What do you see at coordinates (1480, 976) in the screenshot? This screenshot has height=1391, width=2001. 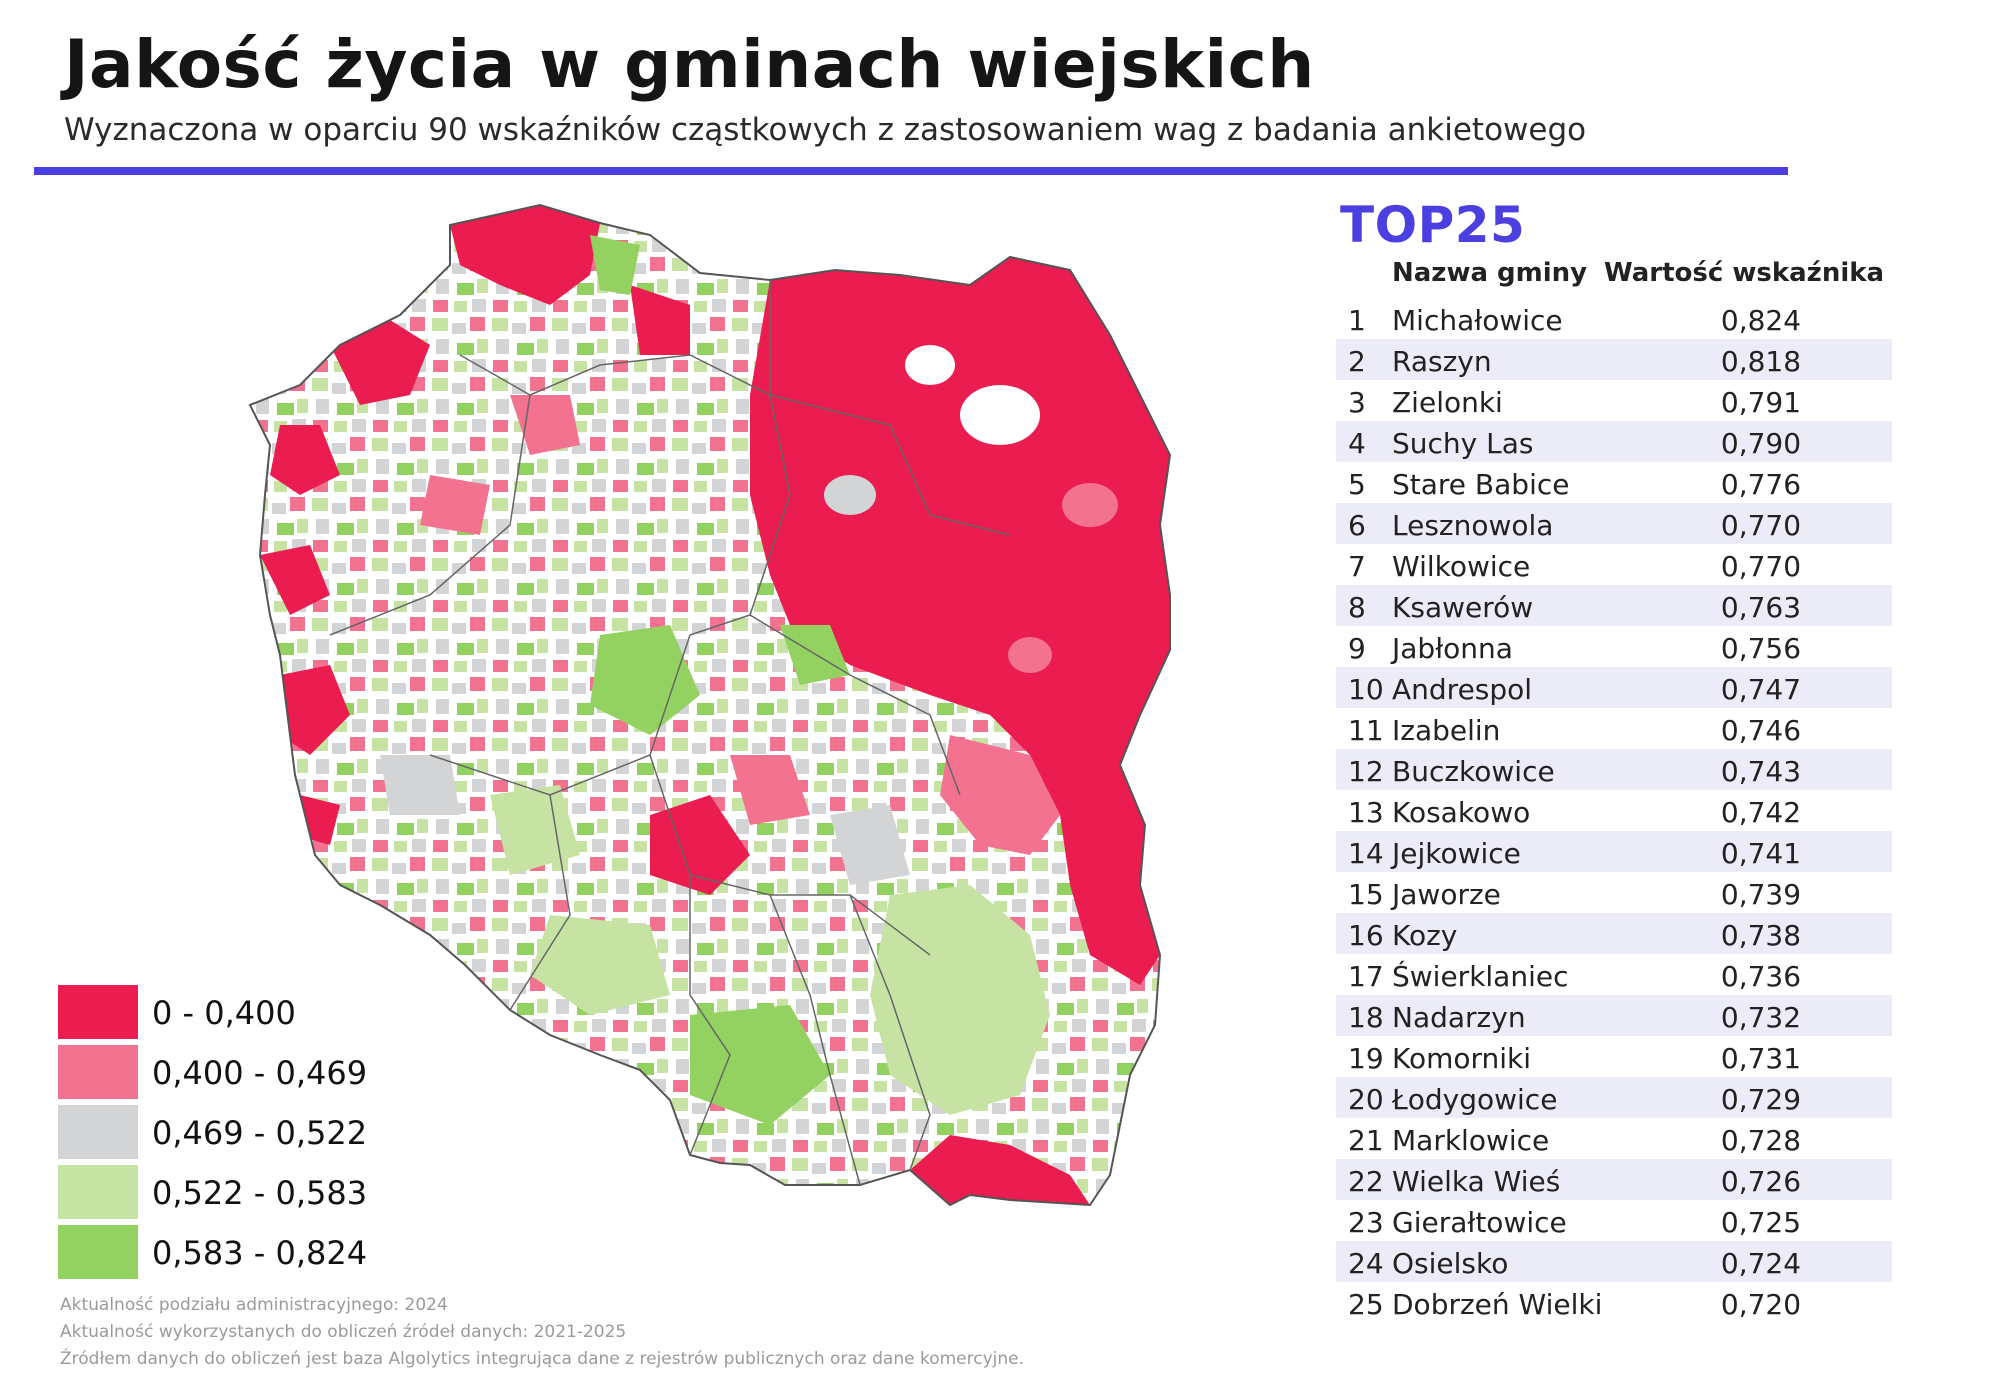 I see `name-cell: Świerklaniec` at bounding box center [1480, 976].